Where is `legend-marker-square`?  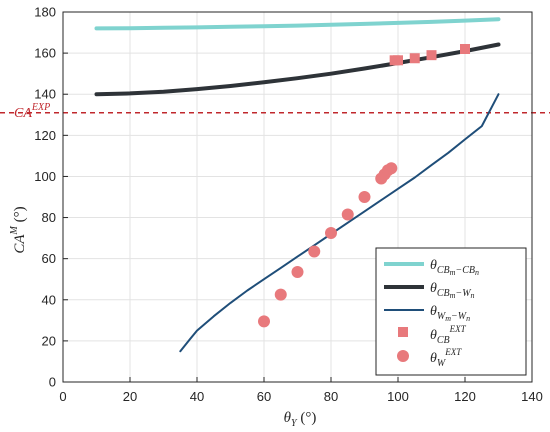
legend-marker-square is located at coordinates (403, 332).